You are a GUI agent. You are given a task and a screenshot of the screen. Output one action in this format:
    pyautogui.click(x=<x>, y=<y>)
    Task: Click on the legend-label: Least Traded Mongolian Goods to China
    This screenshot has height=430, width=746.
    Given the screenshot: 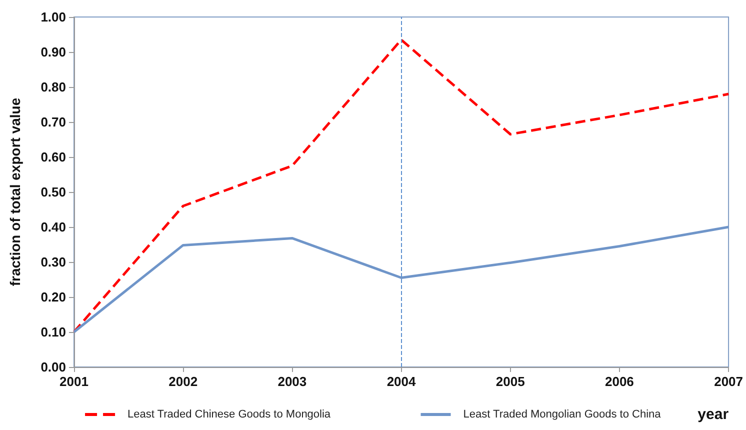 What is the action you would take?
    pyautogui.click(x=562, y=414)
    